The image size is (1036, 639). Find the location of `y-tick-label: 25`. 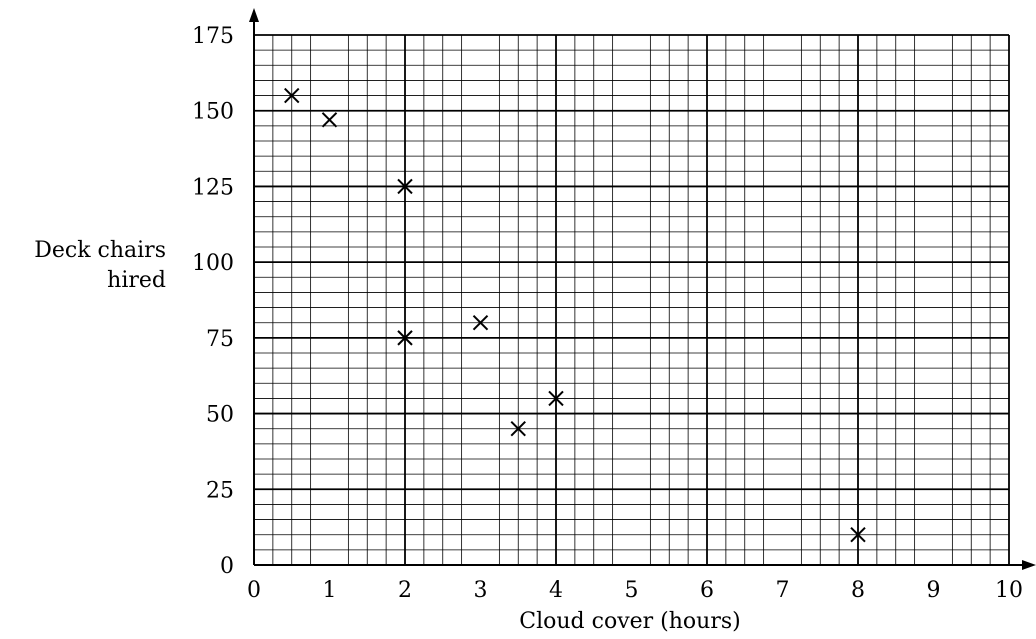

y-tick-label: 25 is located at coordinates (220, 490).